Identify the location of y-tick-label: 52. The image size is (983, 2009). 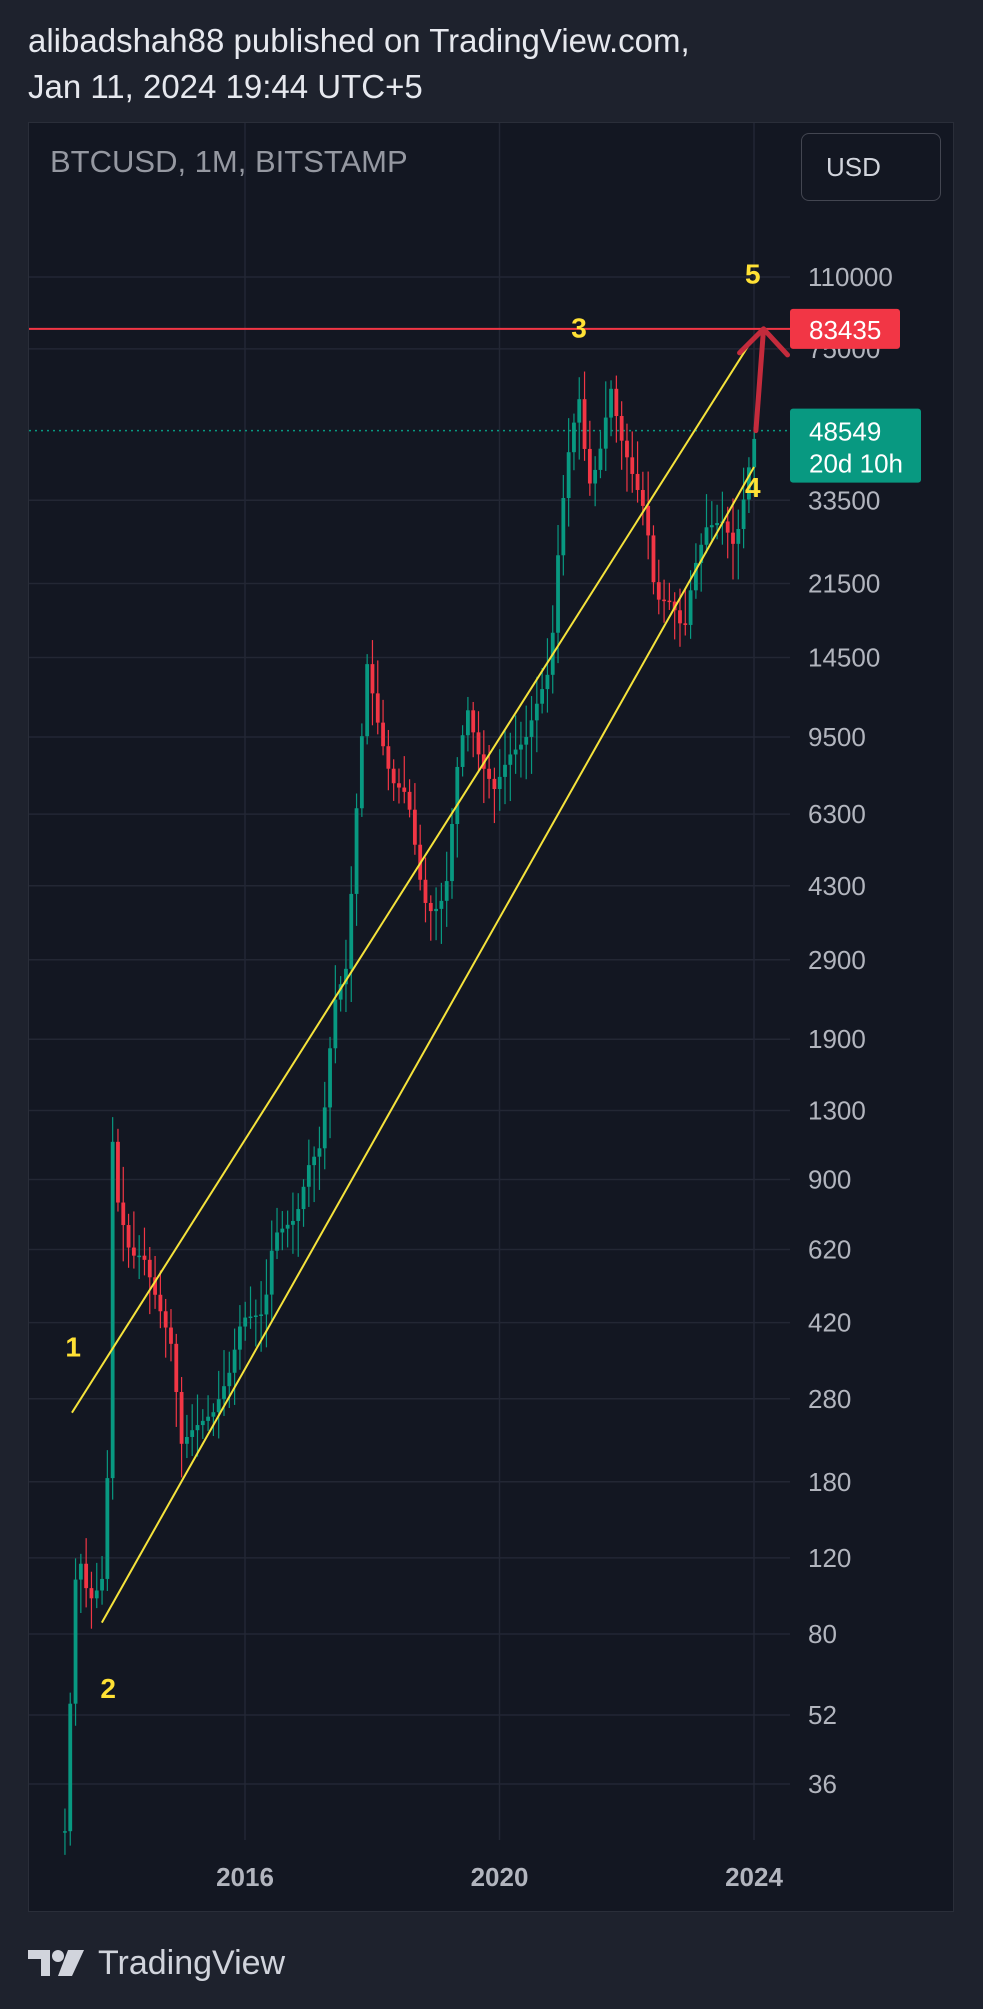
(822, 1715).